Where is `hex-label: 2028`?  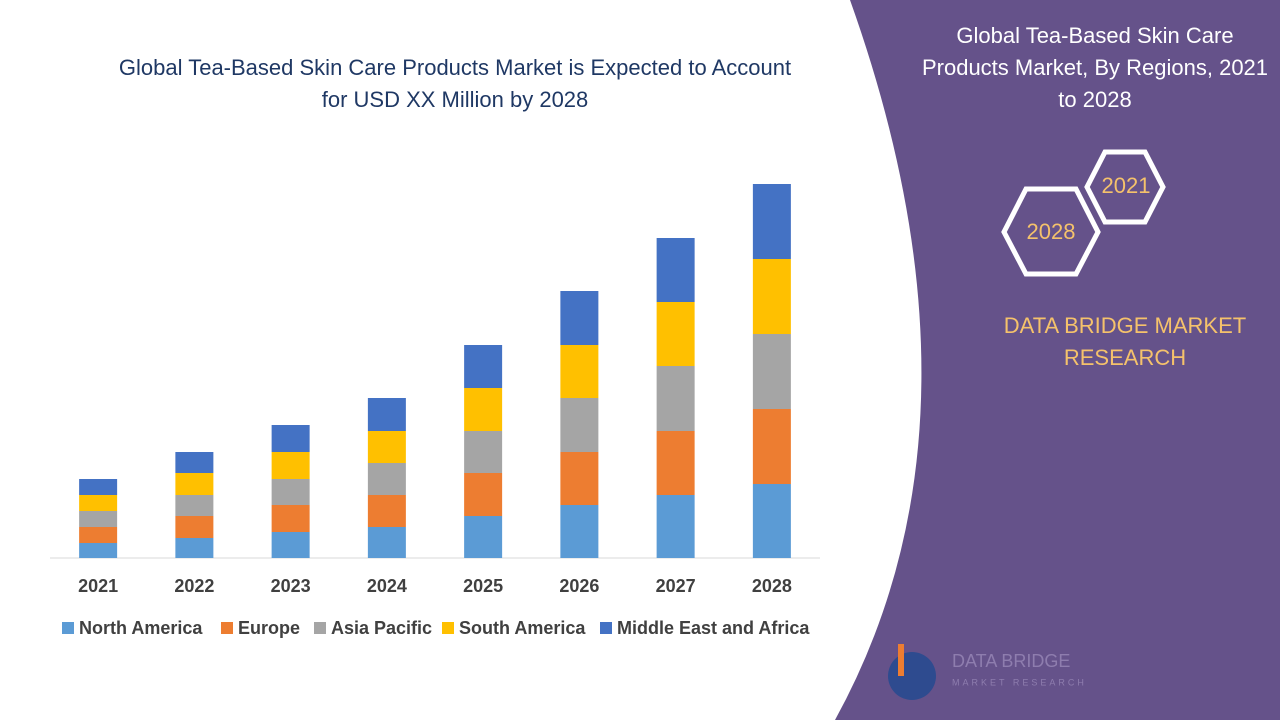
hex-label: 2028 is located at coordinates (1051, 231).